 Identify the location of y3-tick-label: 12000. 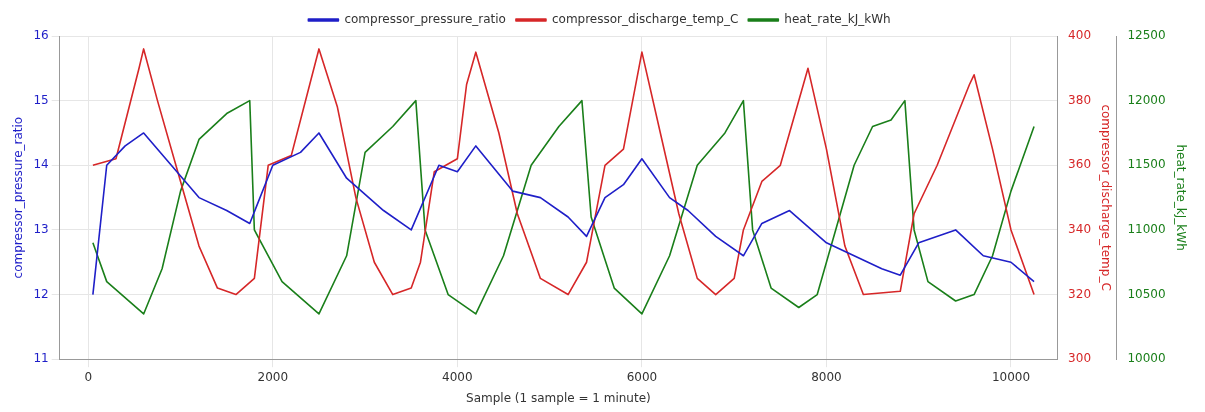
(1146, 99).